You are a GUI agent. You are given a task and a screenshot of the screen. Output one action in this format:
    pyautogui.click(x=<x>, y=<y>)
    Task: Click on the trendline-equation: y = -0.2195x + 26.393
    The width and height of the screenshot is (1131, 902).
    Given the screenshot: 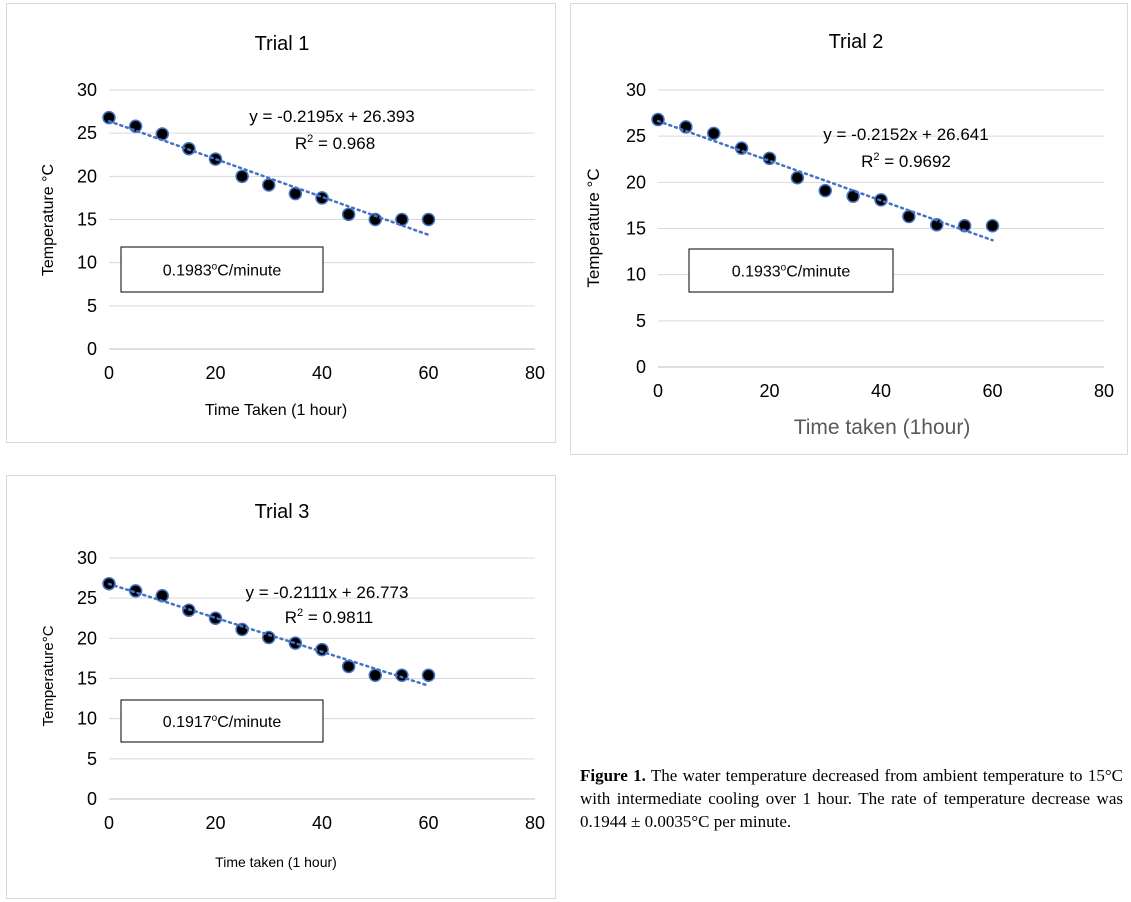 What is the action you would take?
    pyautogui.click(x=331, y=116)
    